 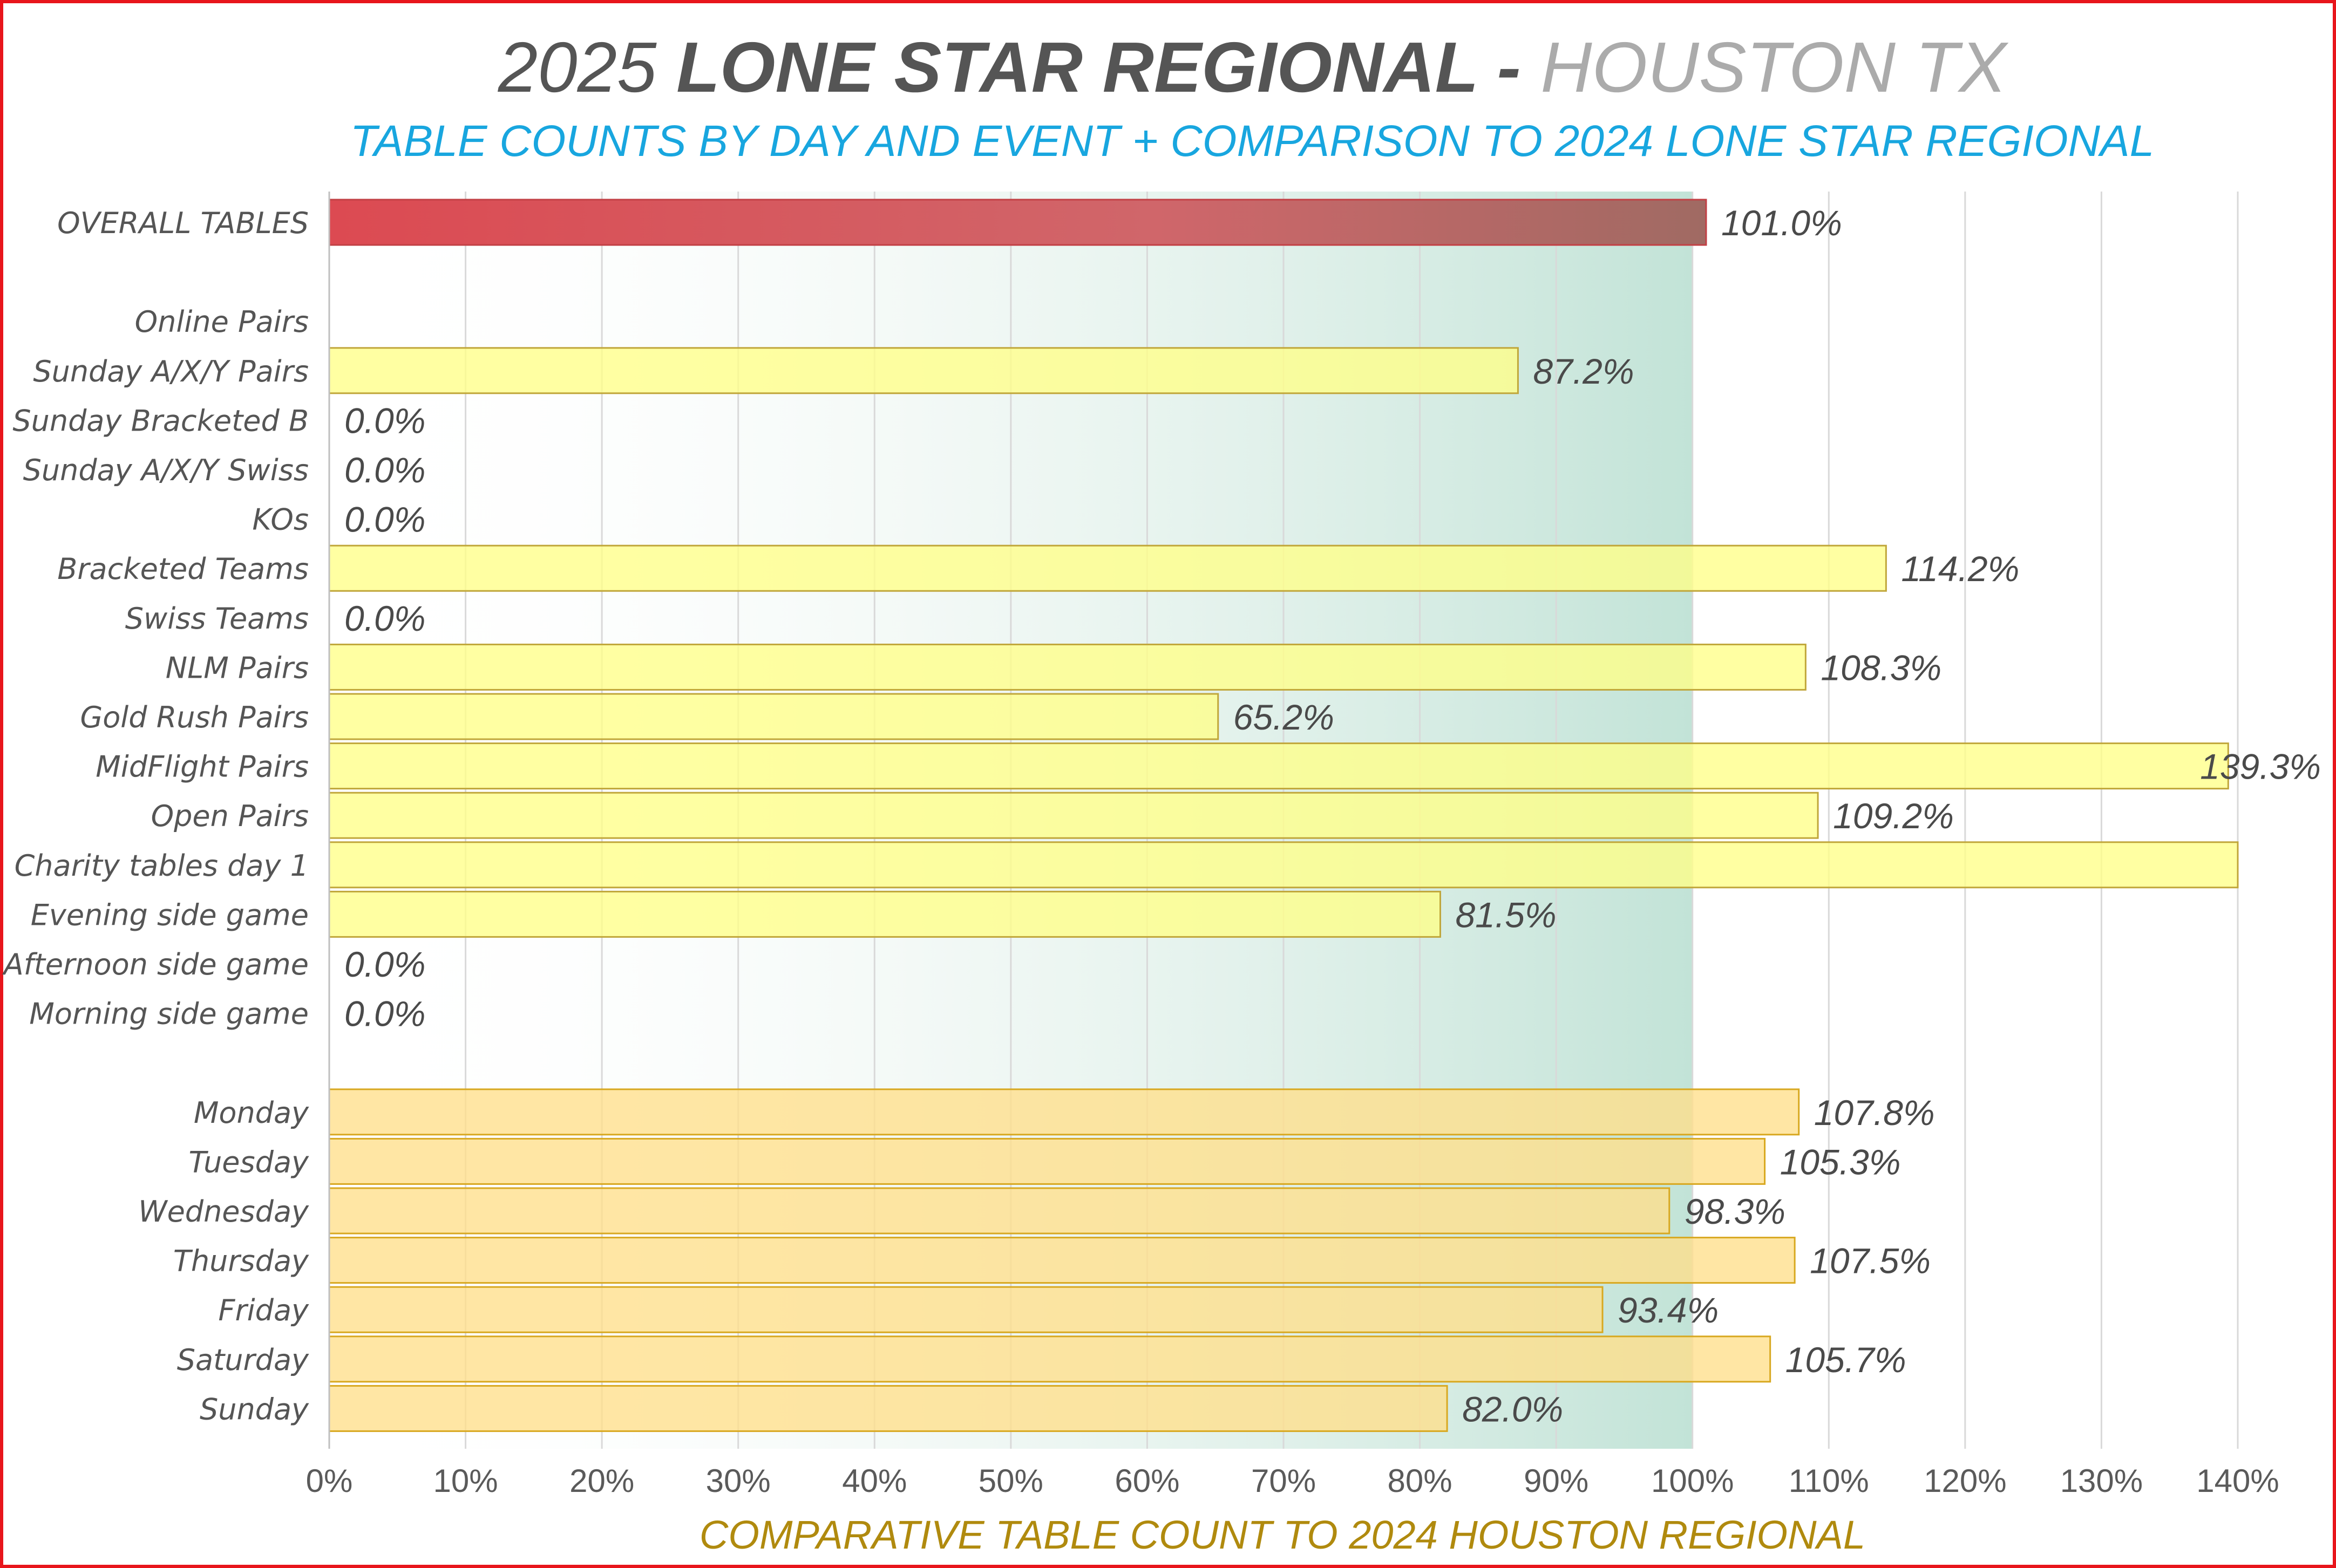 What do you see at coordinates (1583, 371) in the screenshot?
I see `value-label: 87.2%` at bounding box center [1583, 371].